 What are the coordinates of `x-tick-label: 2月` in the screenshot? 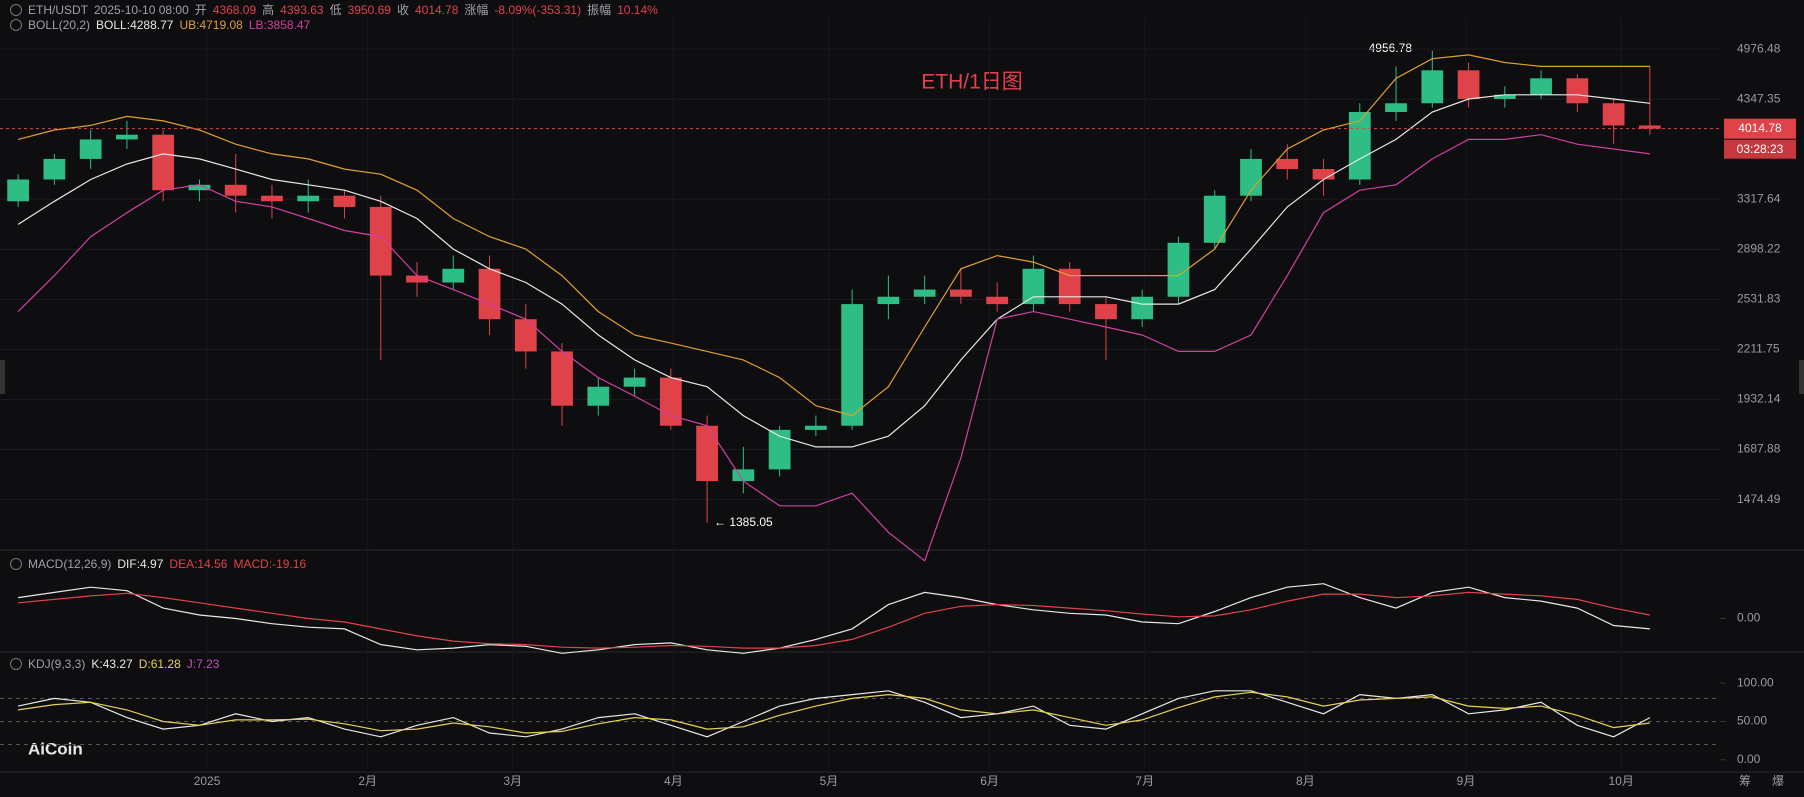 It's located at (367, 781).